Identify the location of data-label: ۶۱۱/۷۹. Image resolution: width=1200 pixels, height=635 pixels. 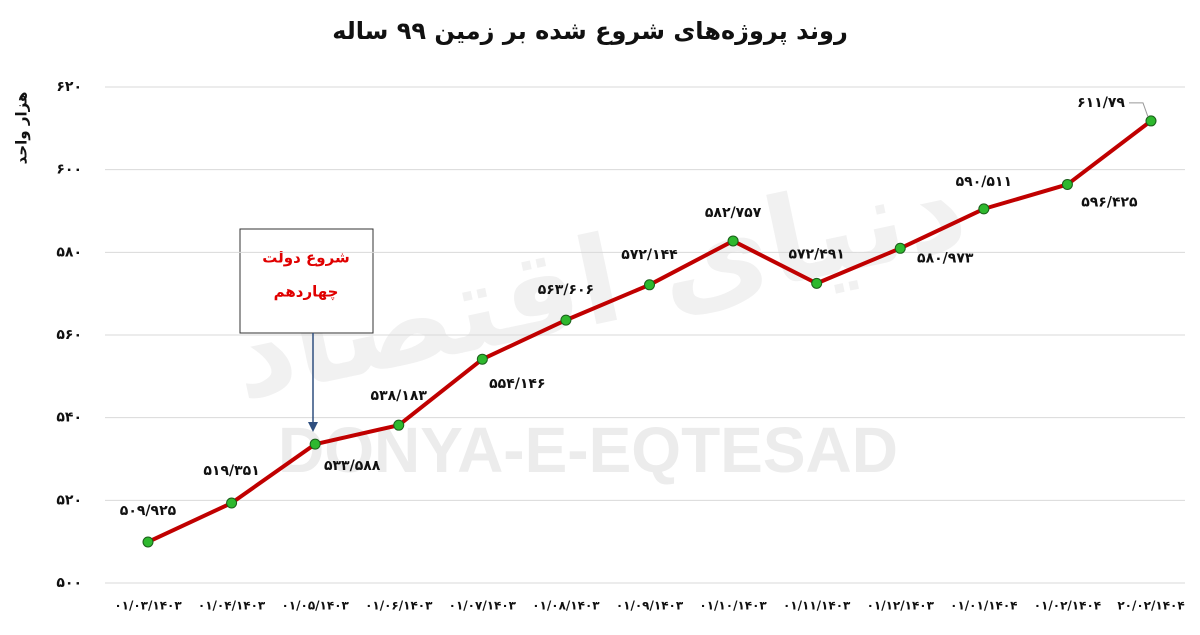
(1101, 103).